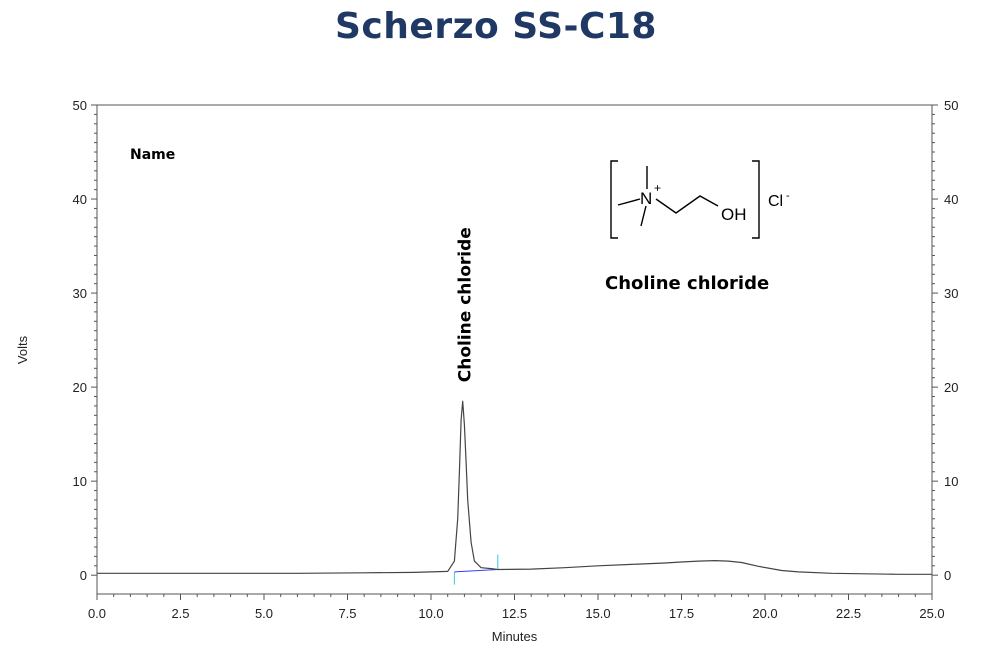 This screenshot has width=992, height=655. I want to click on integration-baseline, so click(476, 571).